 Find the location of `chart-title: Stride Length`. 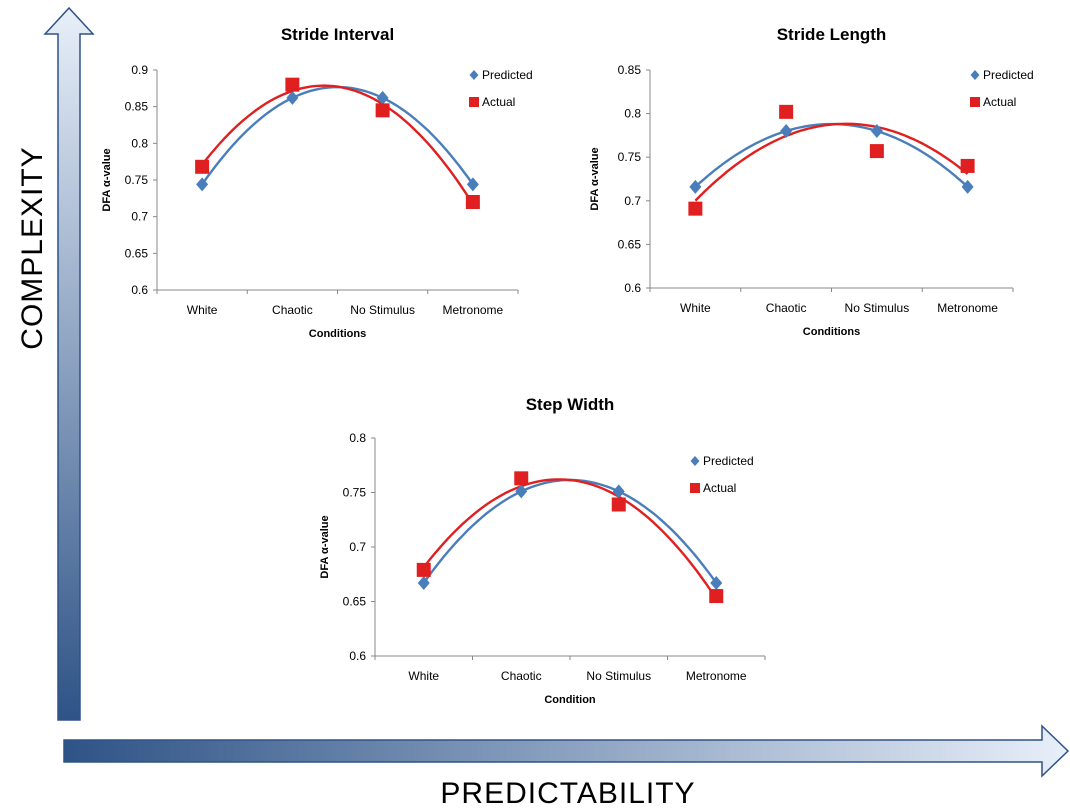

chart-title: Stride Length is located at coordinates (832, 34).